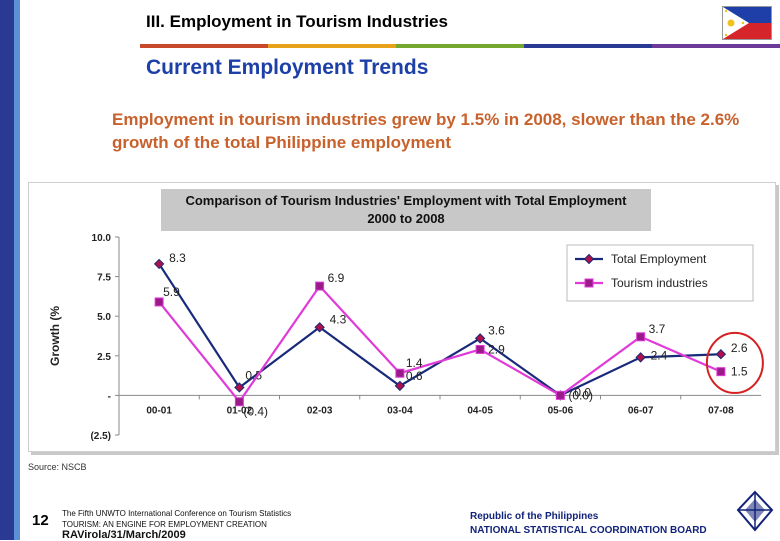 The image size is (780, 541). Describe the element at coordinates (400, 410) in the screenshot. I see `x-tick-label: 03-04` at that location.